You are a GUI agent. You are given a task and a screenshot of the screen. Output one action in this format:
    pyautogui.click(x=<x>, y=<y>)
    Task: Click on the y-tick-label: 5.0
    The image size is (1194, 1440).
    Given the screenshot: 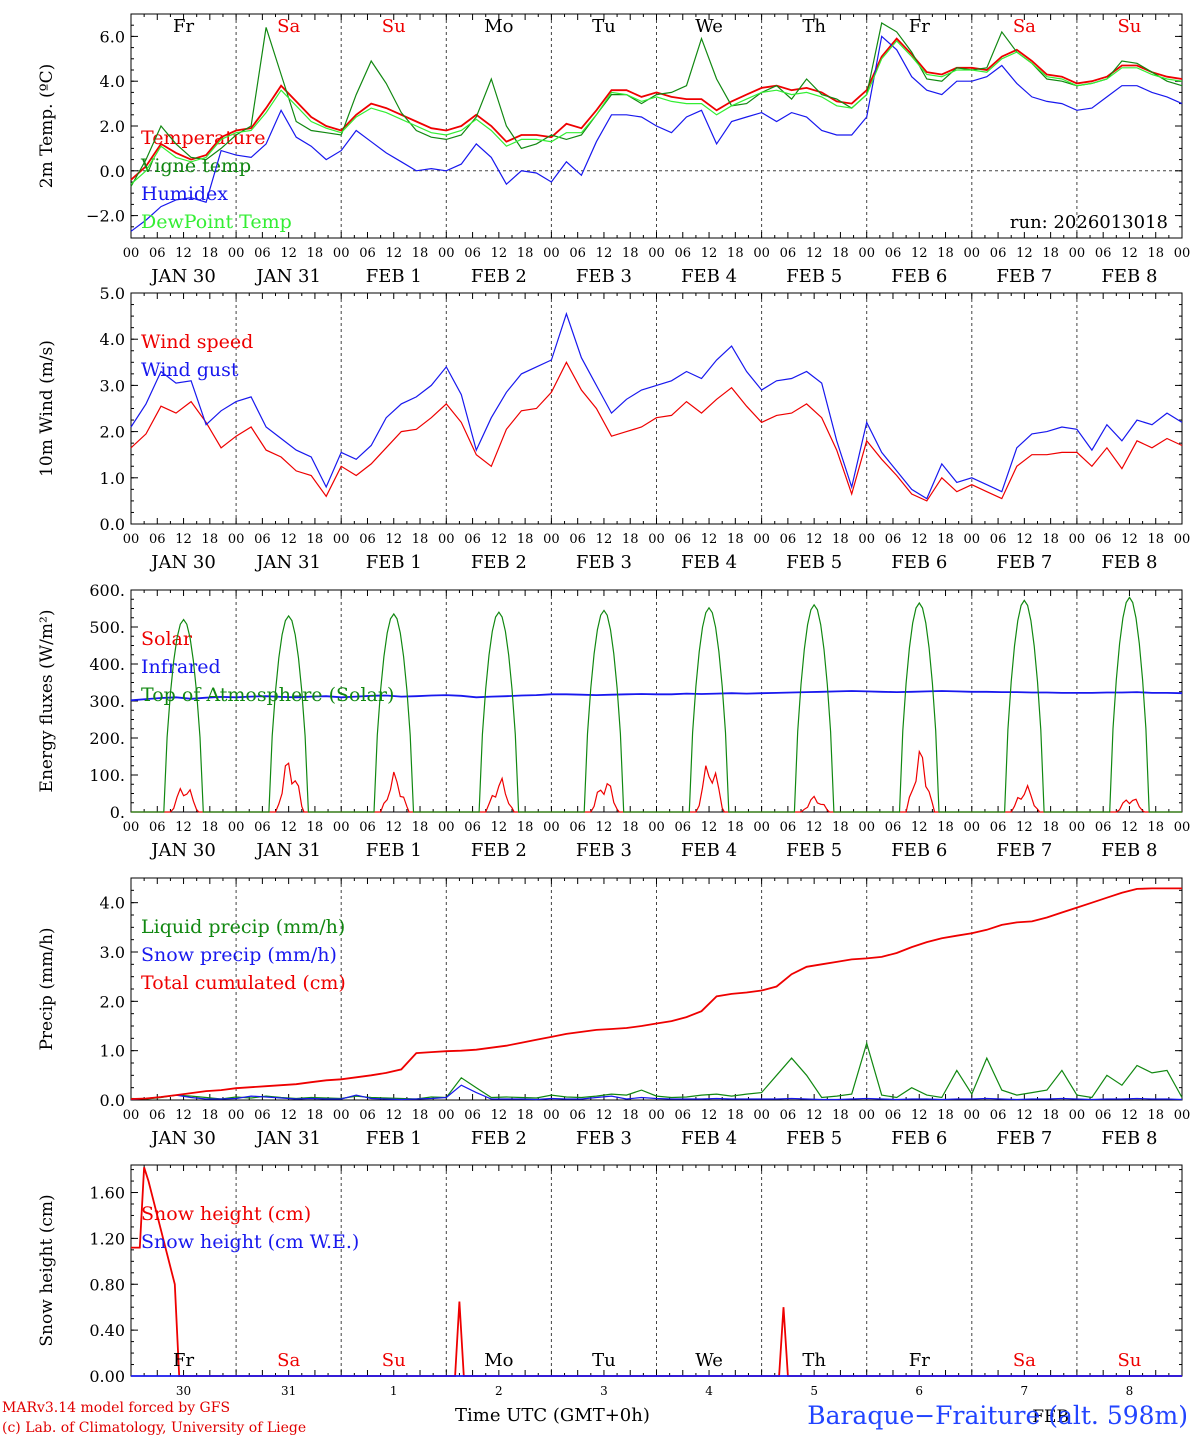 What is the action you would take?
    pyautogui.click(x=112, y=293)
    